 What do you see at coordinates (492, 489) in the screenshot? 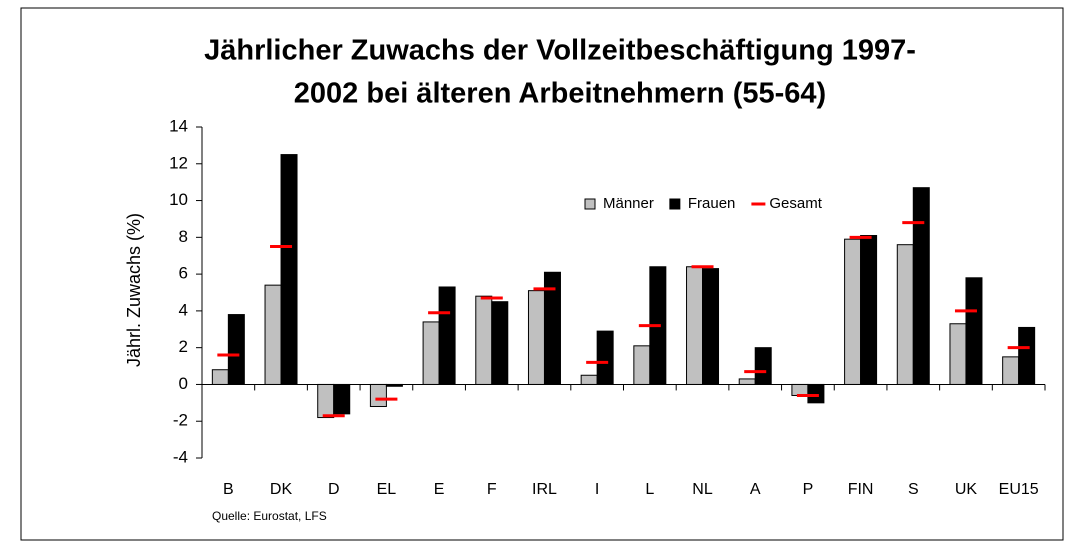
I see `x-tick-label: F` at bounding box center [492, 489].